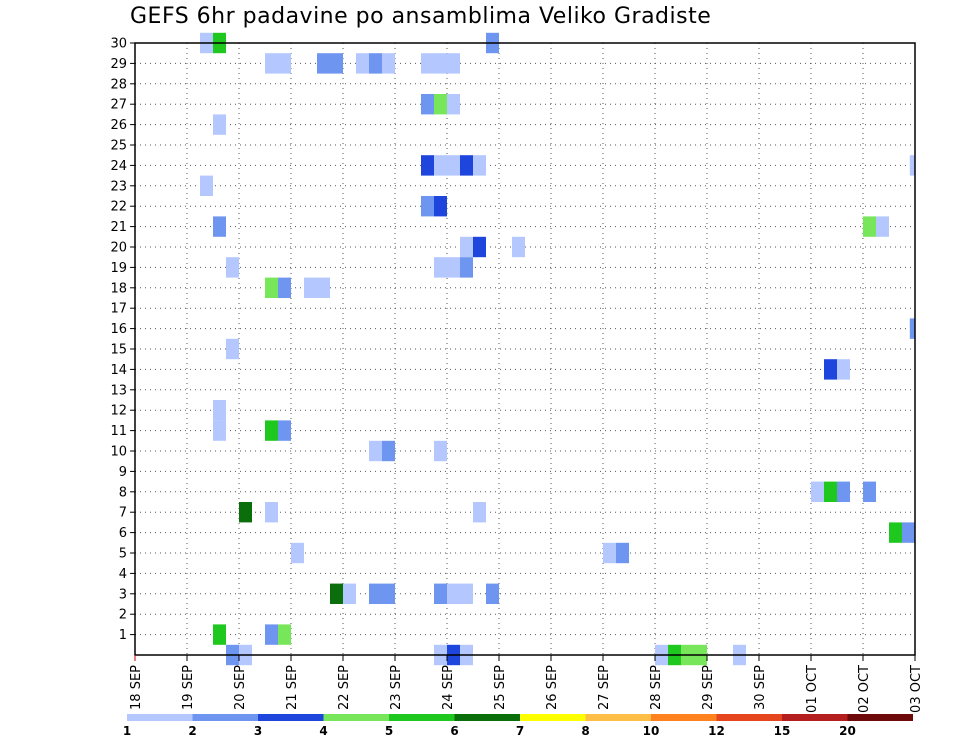 This screenshot has height=742, width=960. What do you see at coordinates (118, 268) in the screenshot?
I see `y-tick-label: 19` at bounding box center [118, 268].